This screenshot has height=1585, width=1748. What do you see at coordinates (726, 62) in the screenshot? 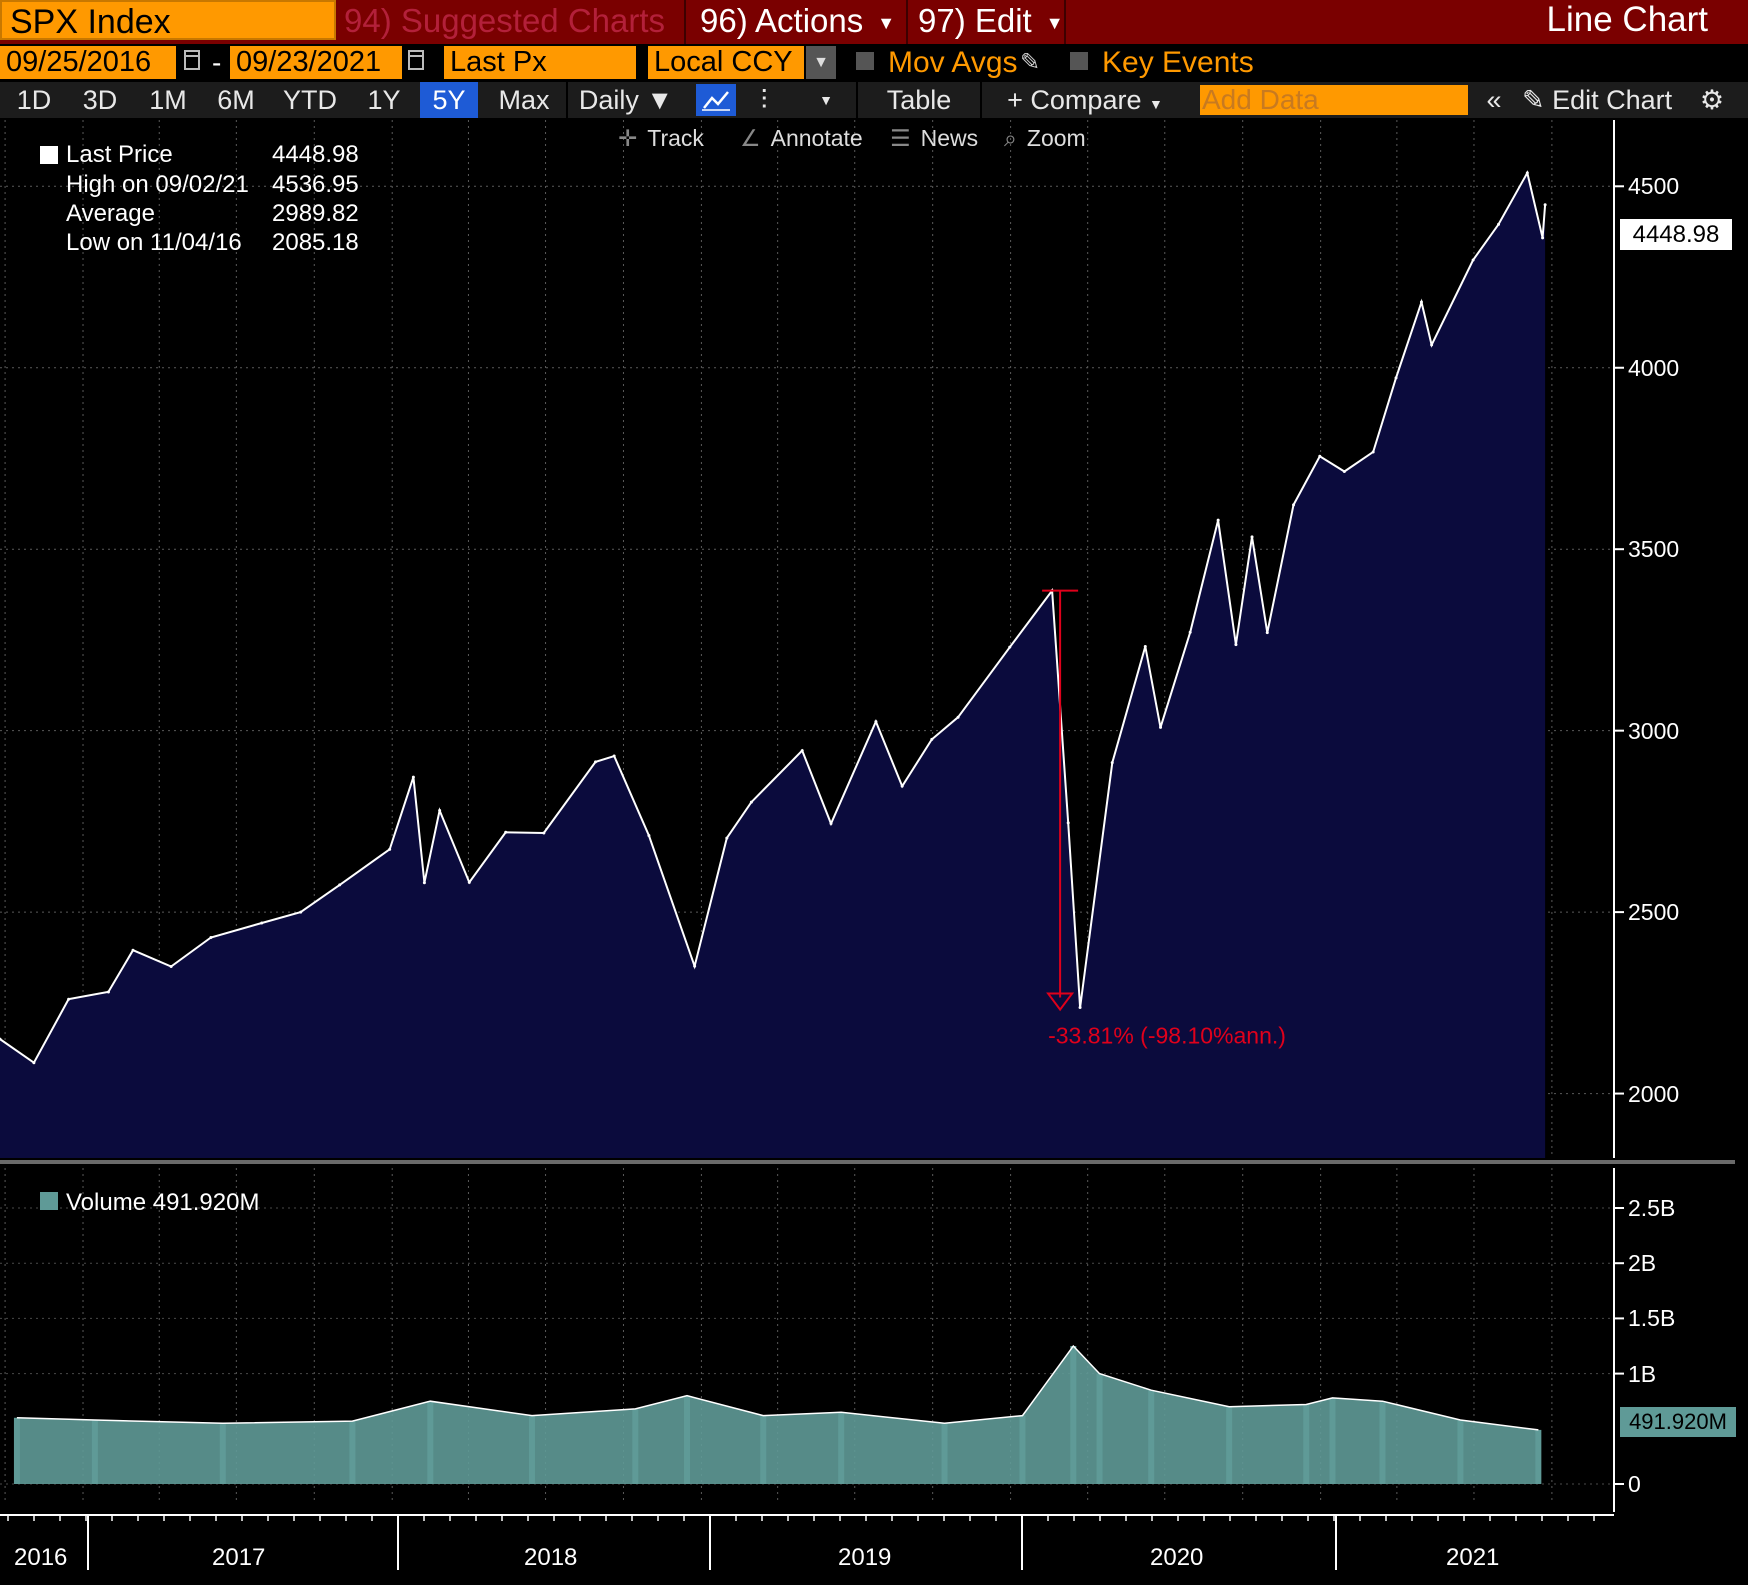
I see `currency-select: Local CCY` at bounding box center [726, 62].